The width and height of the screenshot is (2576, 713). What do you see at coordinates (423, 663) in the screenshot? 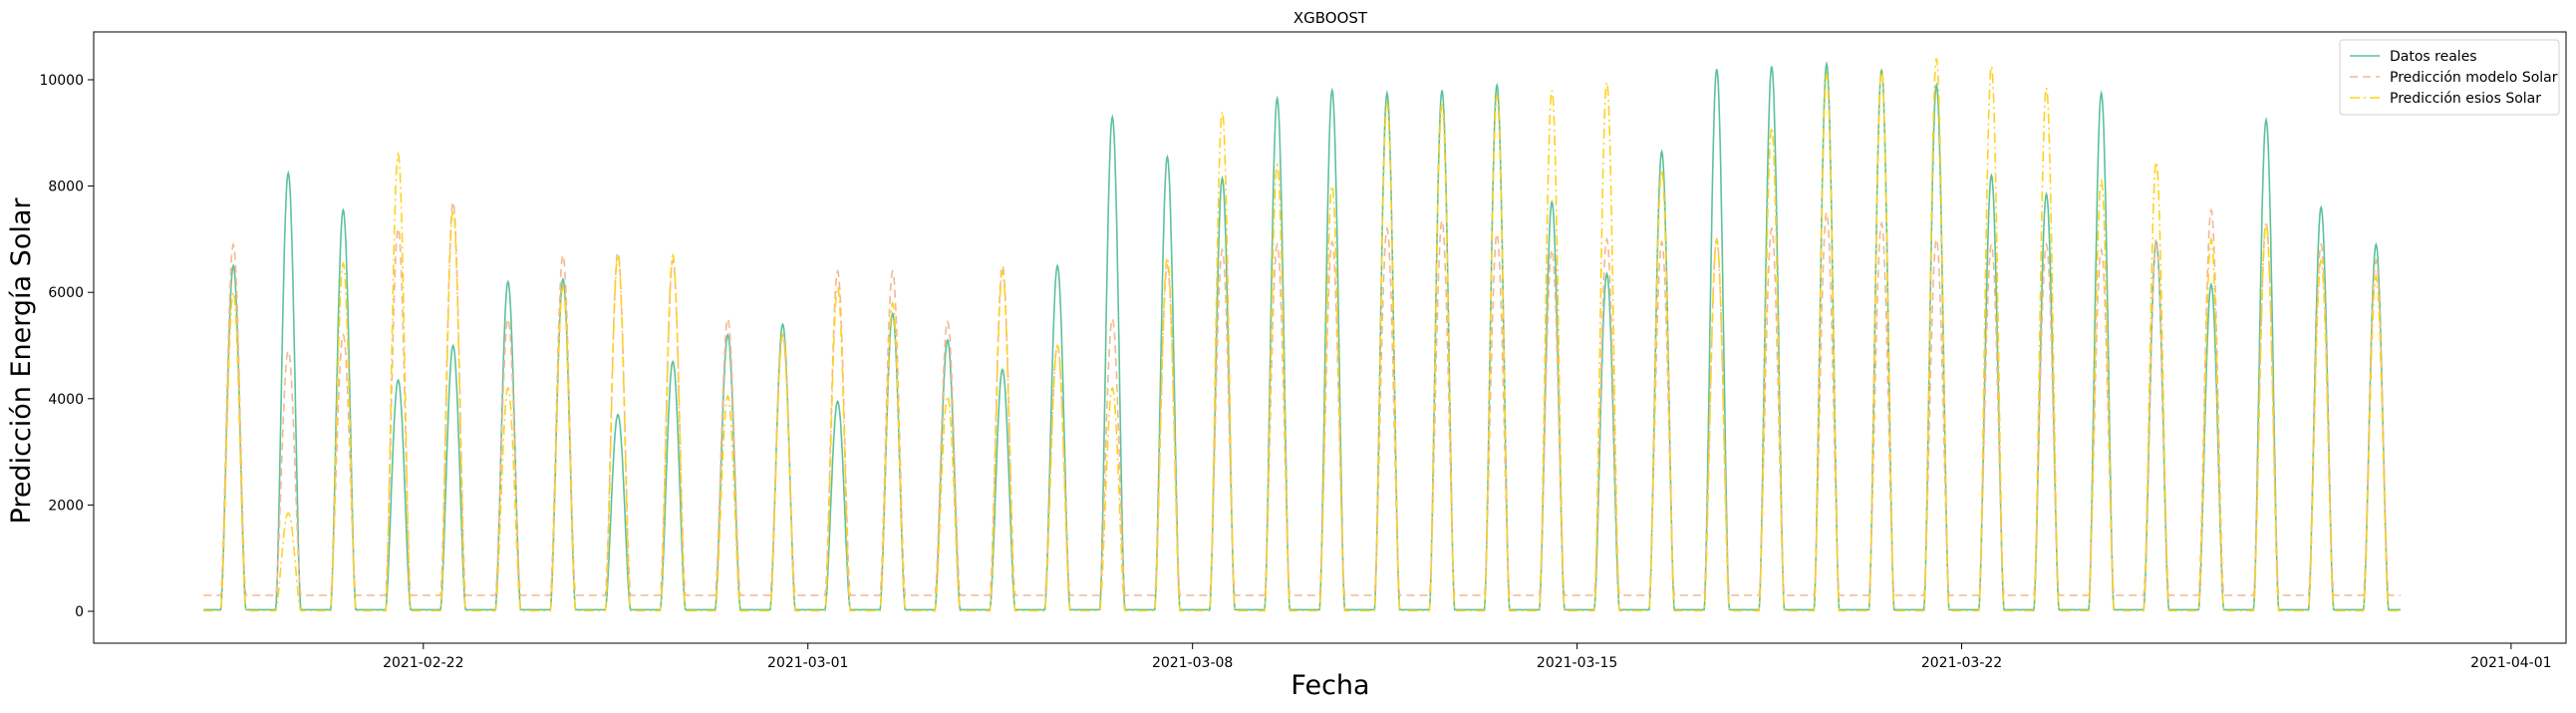
I see `x-tick-label: 2021-02-22` at bounding box center [423, 663].